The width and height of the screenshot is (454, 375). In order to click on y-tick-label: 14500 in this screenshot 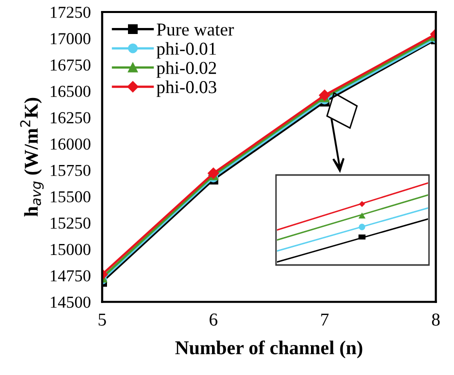, I will do `click(70, 302)`.